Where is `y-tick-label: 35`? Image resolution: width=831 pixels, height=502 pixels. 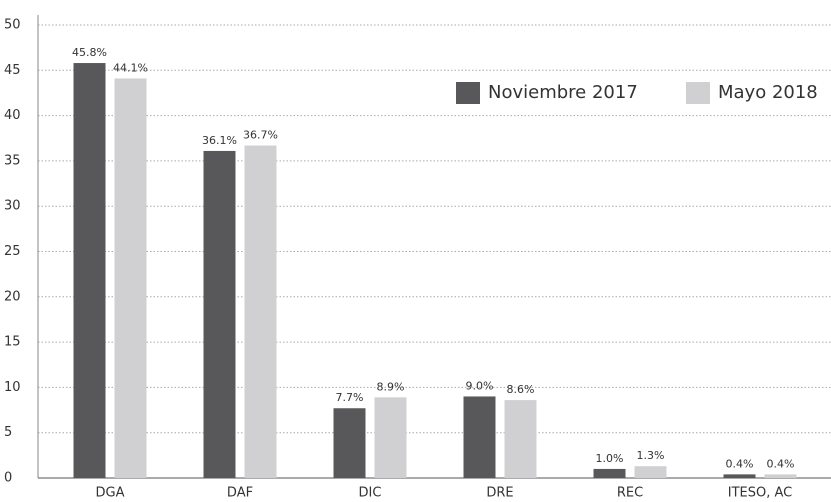
y-tick-label: 35 is located at coordinates (12, 160).